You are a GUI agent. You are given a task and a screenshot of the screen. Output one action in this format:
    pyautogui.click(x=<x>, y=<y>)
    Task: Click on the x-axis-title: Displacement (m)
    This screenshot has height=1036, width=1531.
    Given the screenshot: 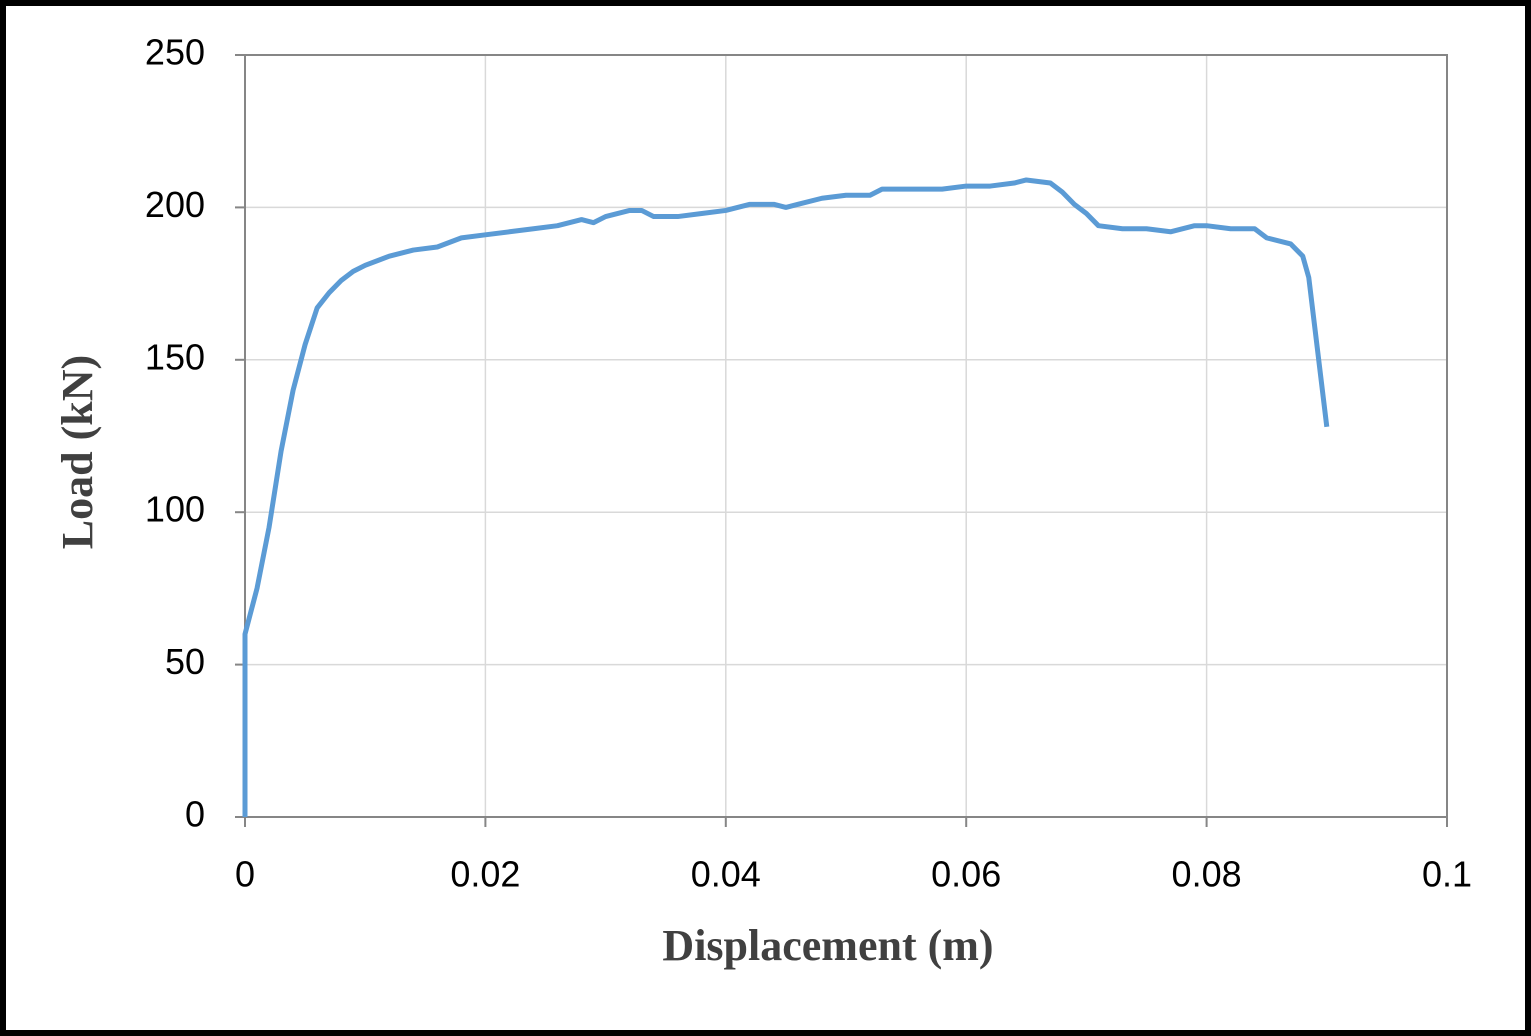 What is the action you would take?
    pyautogui.click(x=827, y=945)
    